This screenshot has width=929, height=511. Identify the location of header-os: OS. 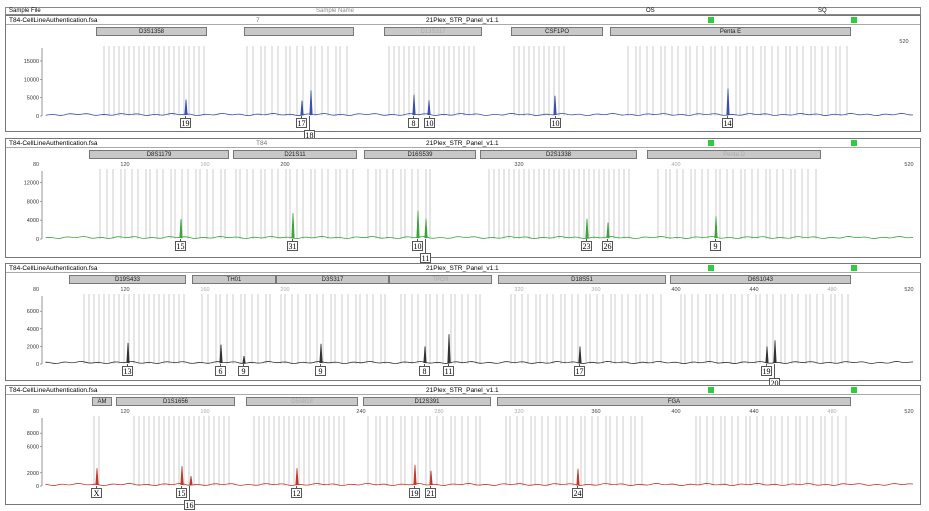
(650, 11).